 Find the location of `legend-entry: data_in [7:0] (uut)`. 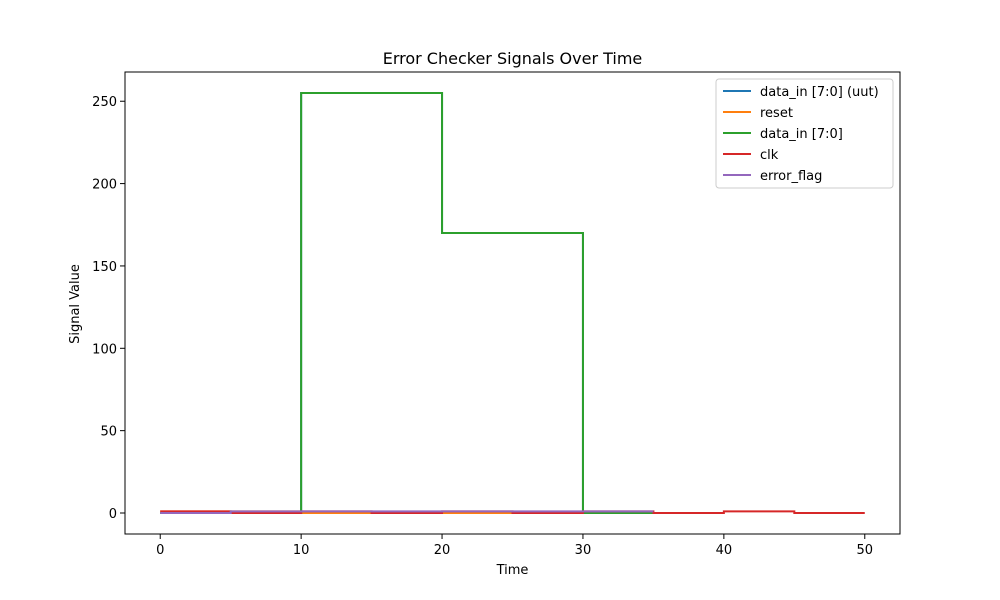

legend-entry: data_in [7:0] (uut) is located at coordinates (819, 92).